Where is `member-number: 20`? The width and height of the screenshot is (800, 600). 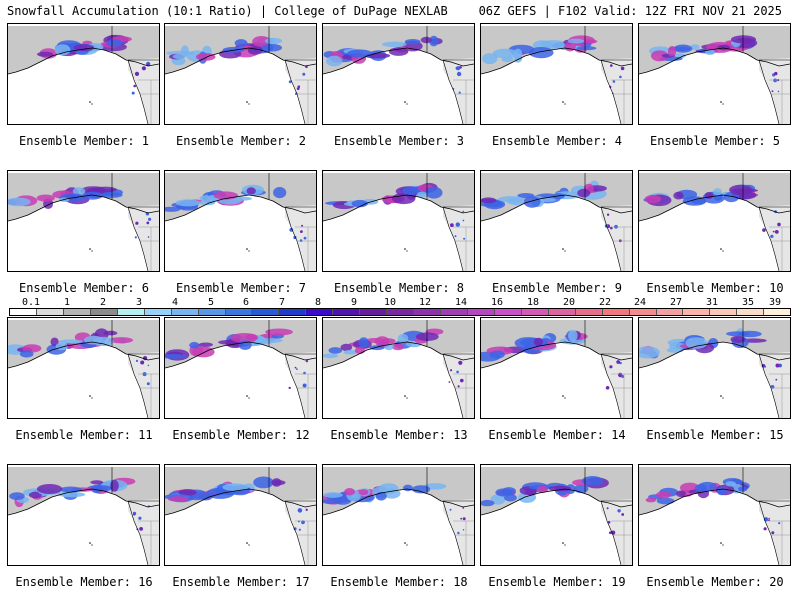
member-number: 20 is located at coordinates (776, 582).